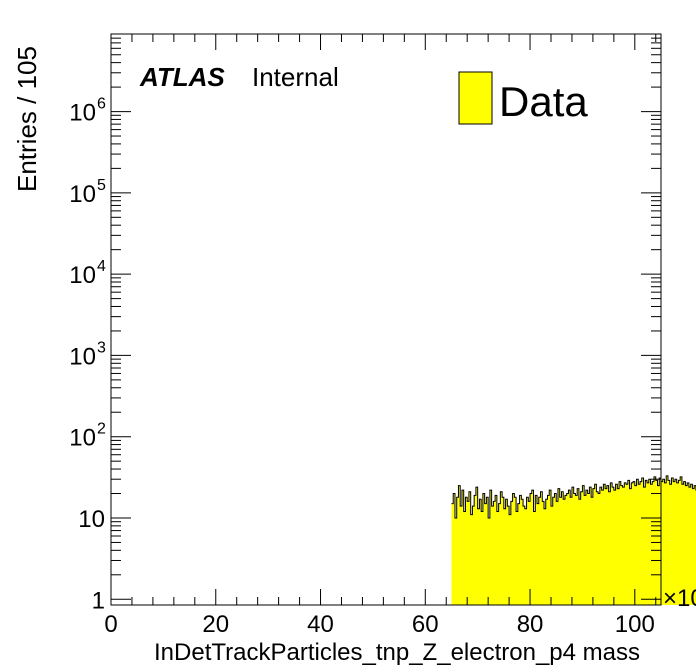 This screenshot has height=672, width=696. Describe the element at coordinates (101, 185) in the screenshot. I see `y-tick-exponent: 5` at that location.